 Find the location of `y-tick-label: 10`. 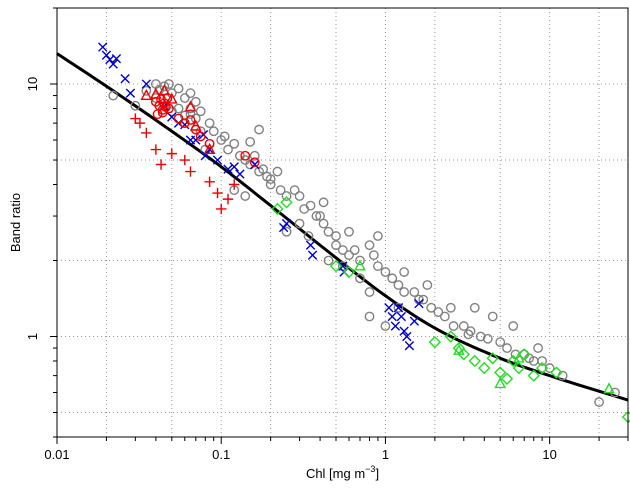

y-tick-label: 10 is located at coordinates (32, 84).